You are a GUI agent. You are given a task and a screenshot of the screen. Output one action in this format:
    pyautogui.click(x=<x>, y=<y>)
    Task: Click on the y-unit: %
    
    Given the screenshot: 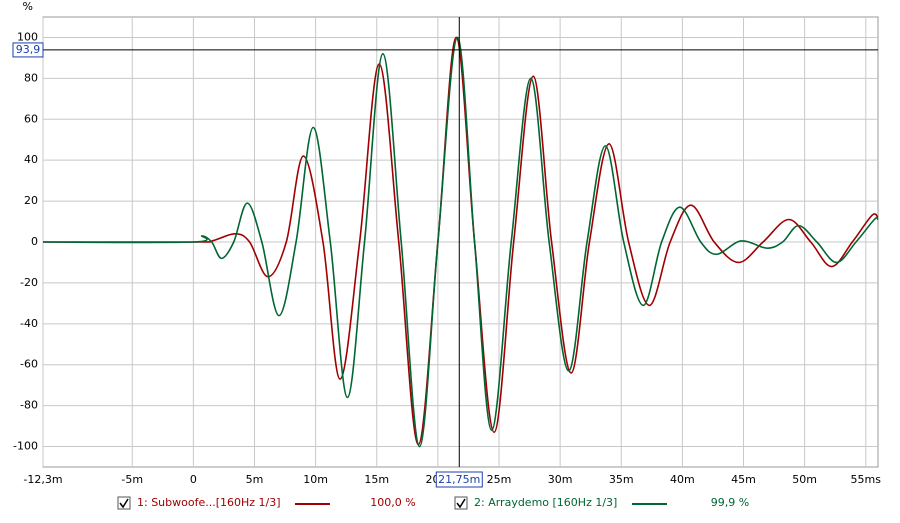 What is the action you would take?
    pyautogui.click(x=28, y=6)
    